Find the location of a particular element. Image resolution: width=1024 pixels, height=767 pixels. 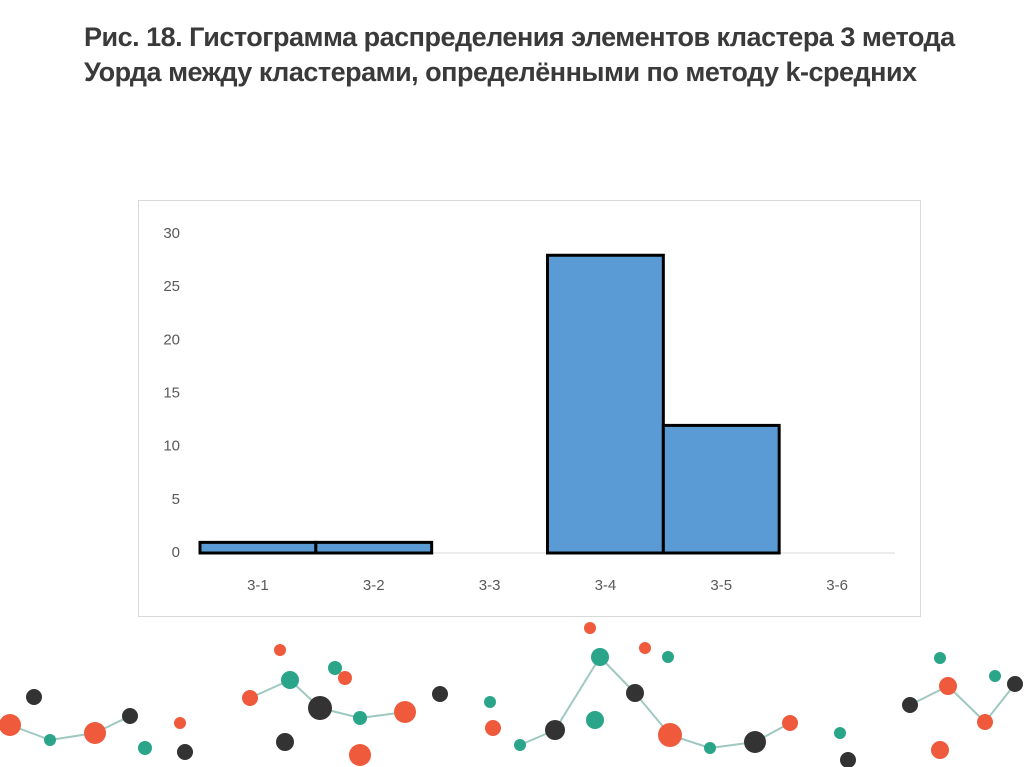

x-tick-label: 3-3 is located at coordinates (490, 585).